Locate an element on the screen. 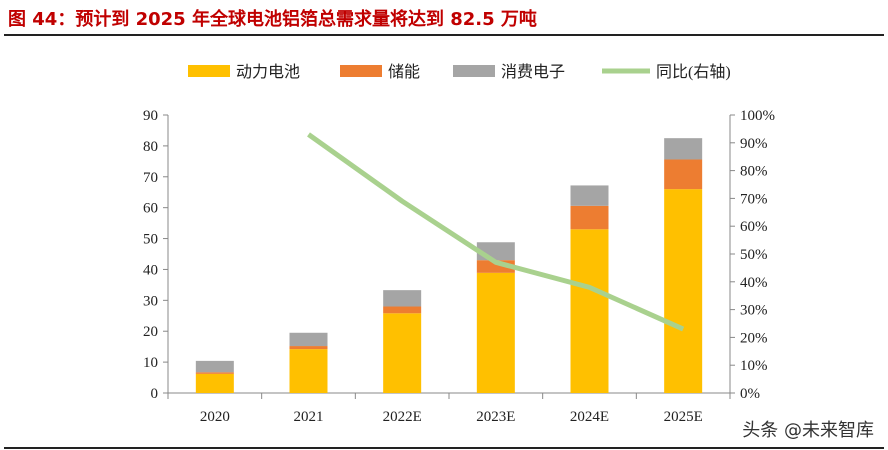 This screenshot has height=450, width=888. y-tick-label: 40 is located at coordinates (150, 270).